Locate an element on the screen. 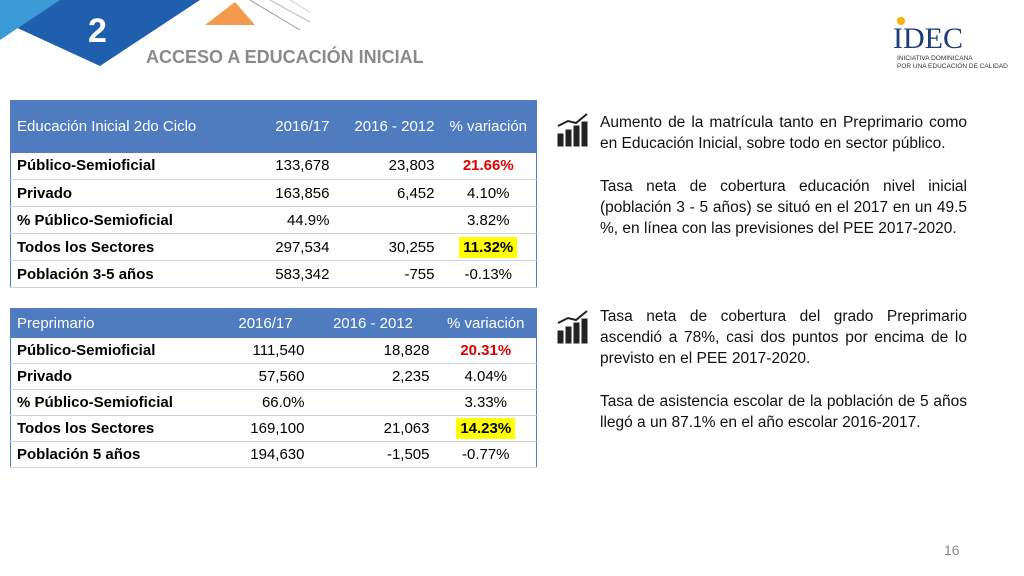 The width and height of the screenshot is (1024, 576). section-number: 2 is located at coordinates (97, 31).